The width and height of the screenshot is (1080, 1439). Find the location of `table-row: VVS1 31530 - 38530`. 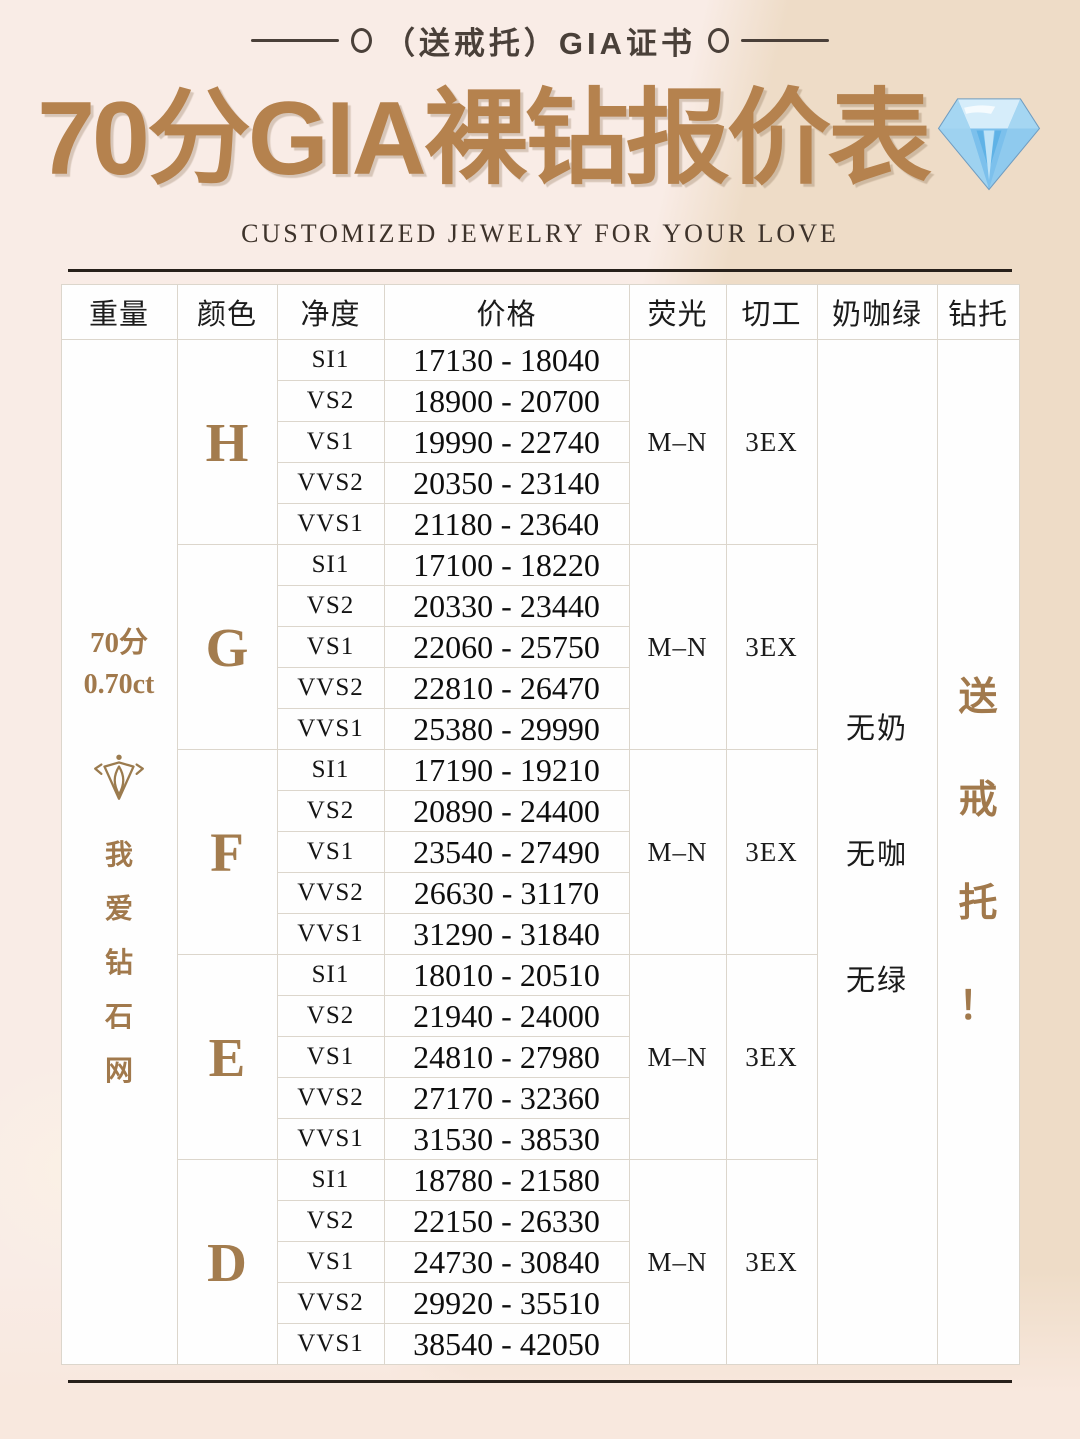

table-row: VVS1 31530 - 38530 is located at coordinates (540, 1139).